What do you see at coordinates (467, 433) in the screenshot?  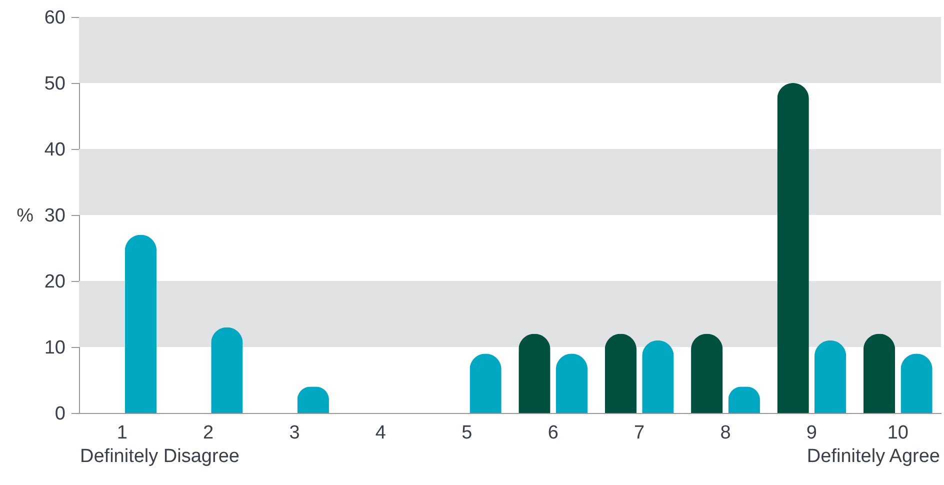 I see `x-tick-label: 5` at bounding box center [467, 433].